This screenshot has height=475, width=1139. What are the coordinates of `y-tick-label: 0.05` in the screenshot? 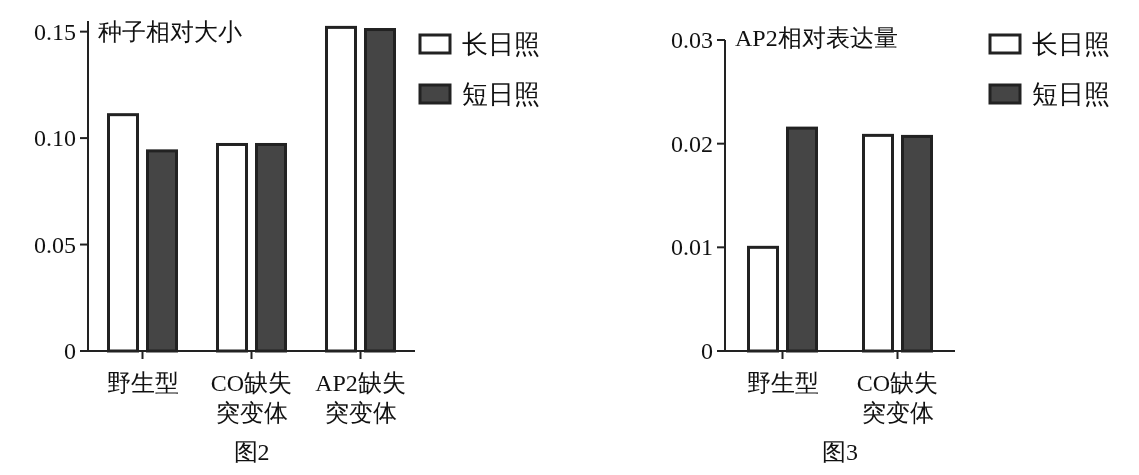 It's located at (55, 244).